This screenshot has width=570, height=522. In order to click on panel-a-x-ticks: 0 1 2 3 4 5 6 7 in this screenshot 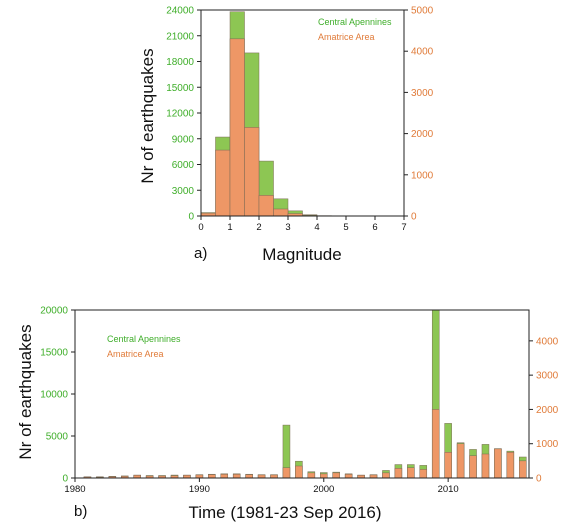, I will do `click(302, 224)`.